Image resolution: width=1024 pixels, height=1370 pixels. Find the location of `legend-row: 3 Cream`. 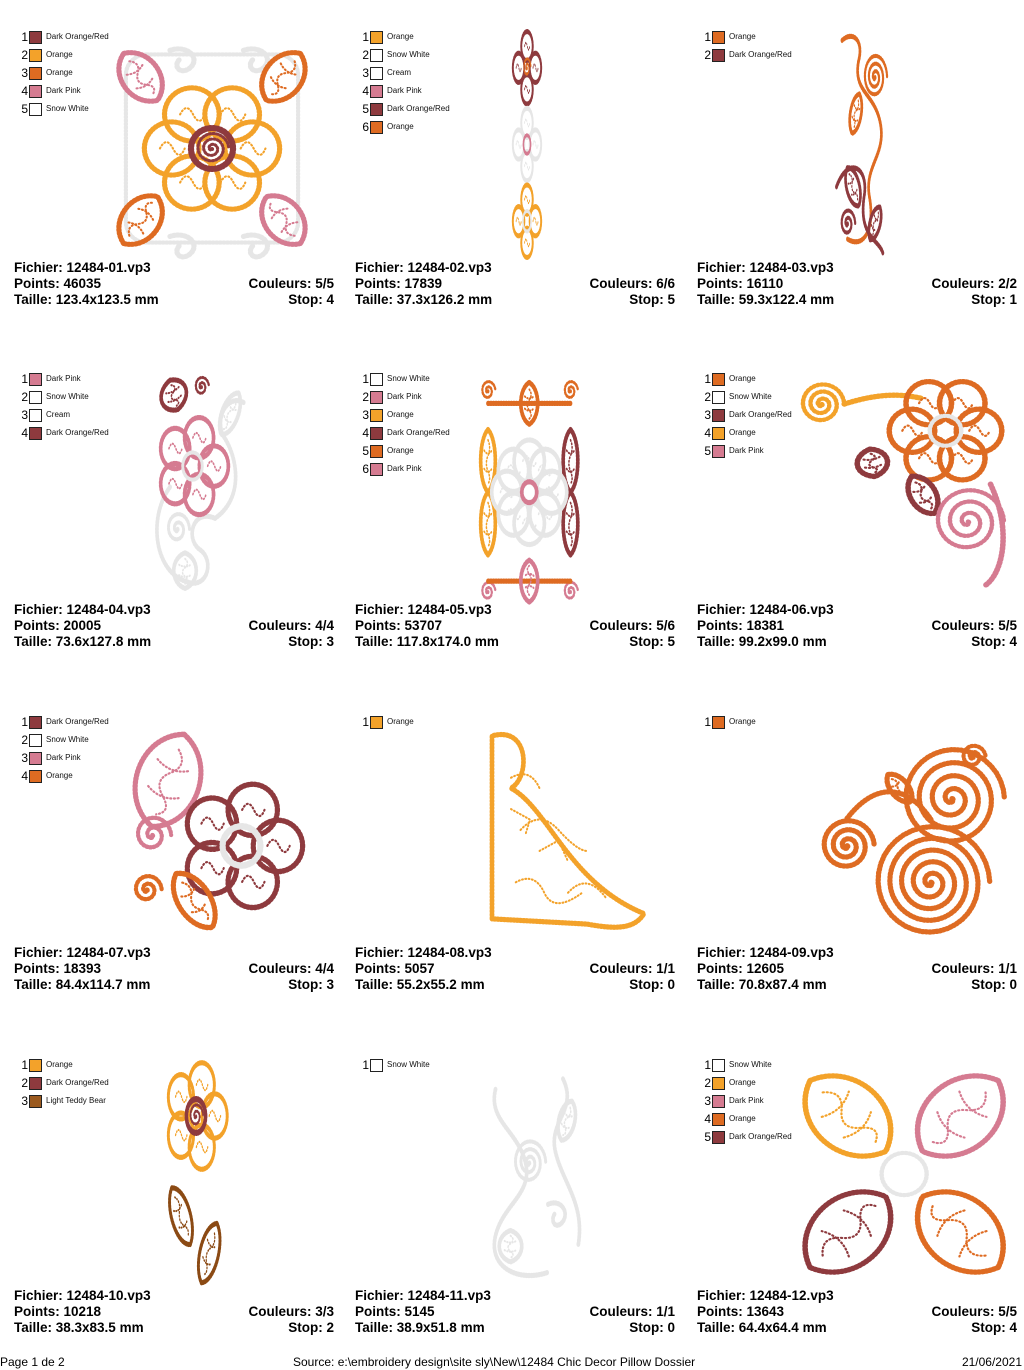

legend-row: 3 Cream is located at coordinates (405, 73).